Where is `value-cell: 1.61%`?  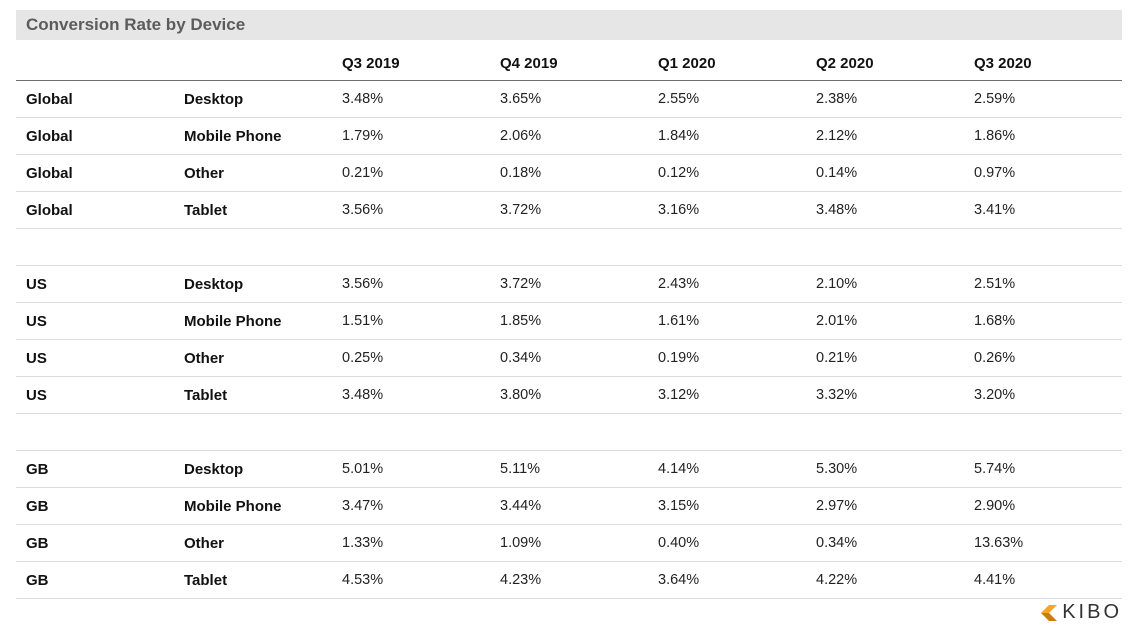
value-cell: 1.61% is located at coordinates (679, 321).